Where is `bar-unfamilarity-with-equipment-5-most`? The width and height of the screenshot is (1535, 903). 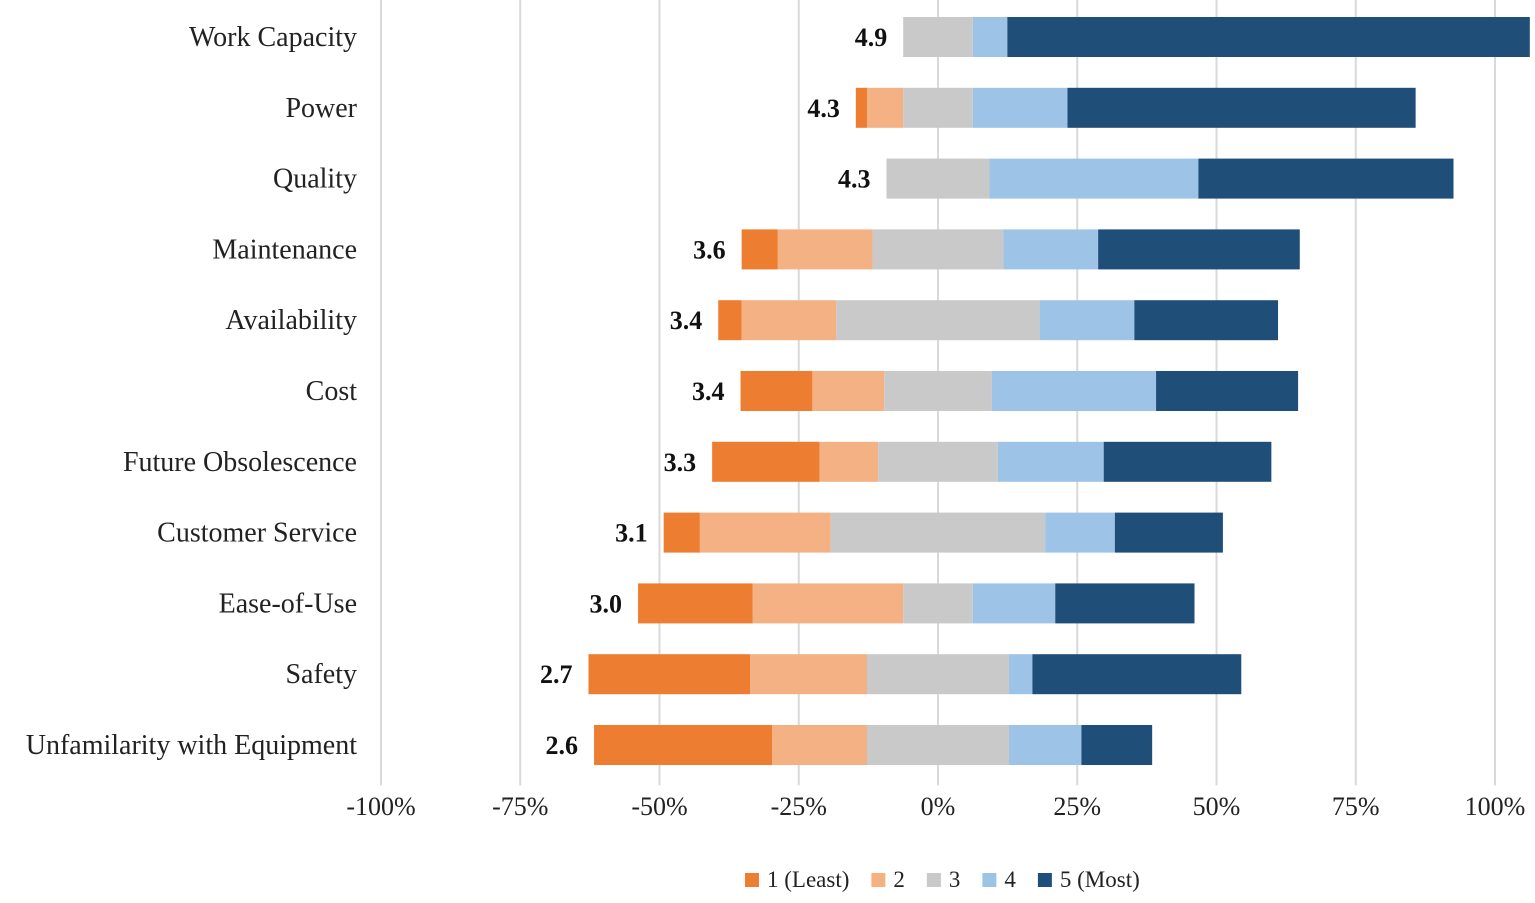
bar-unfamilarity-with-equipment-5-most is located at coordinates (1117, 745).